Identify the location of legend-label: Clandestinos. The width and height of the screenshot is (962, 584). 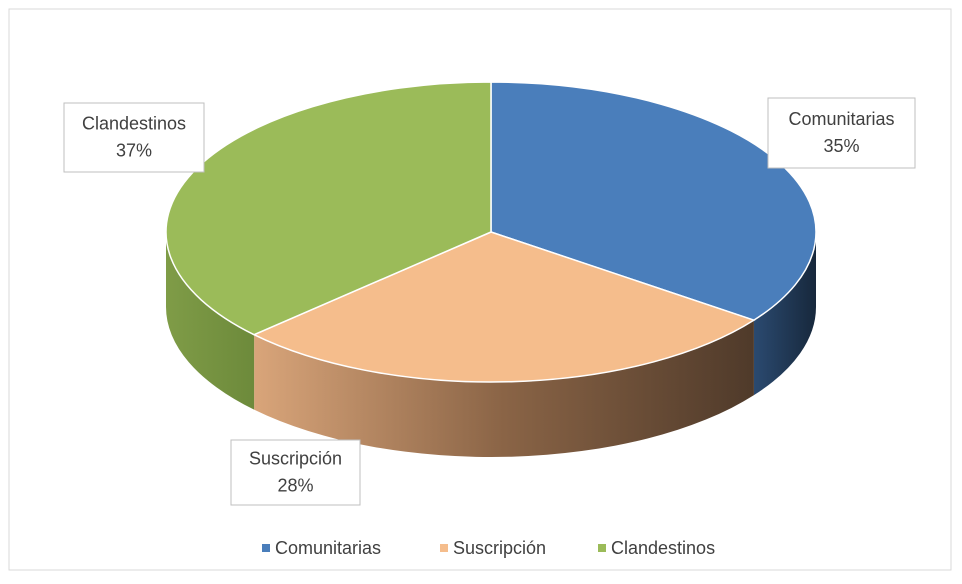
(663, 548).